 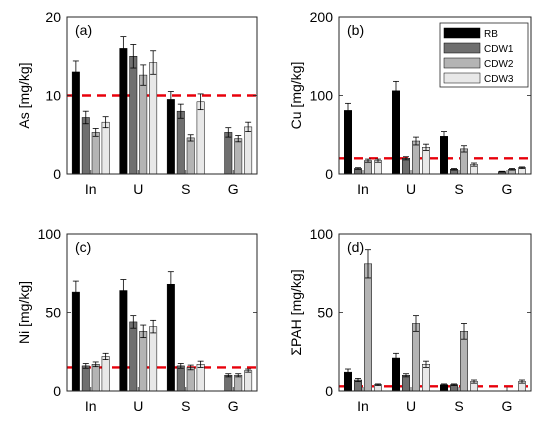 What do you see at coordinates (83, 247) in the screenshot?
I see `panel-label: (c)` at bounding box center [83, 247].